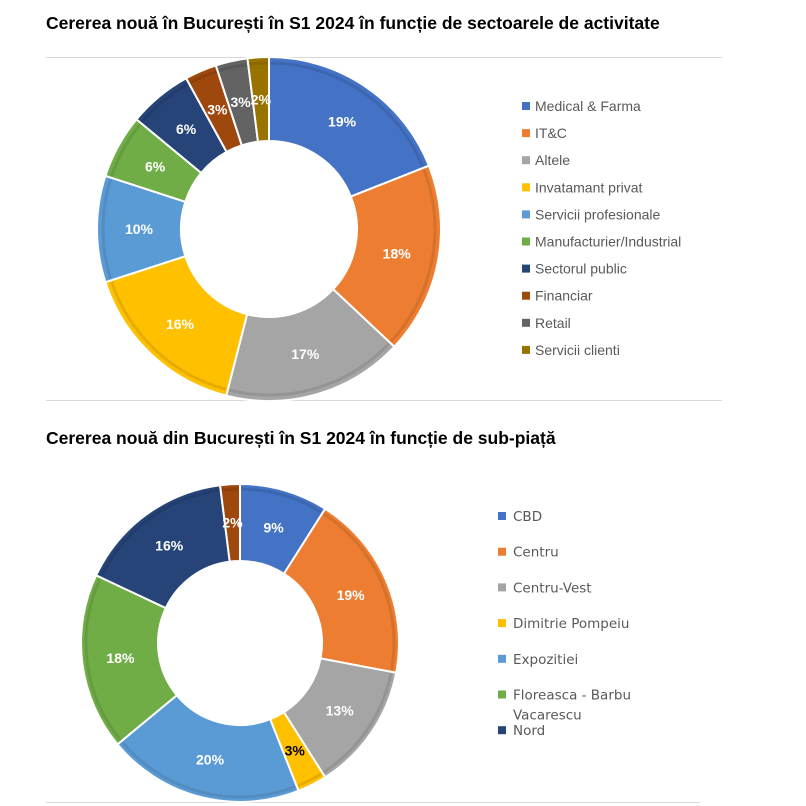  I want to click on legend-label: Sectorul public, so click(581, 269).